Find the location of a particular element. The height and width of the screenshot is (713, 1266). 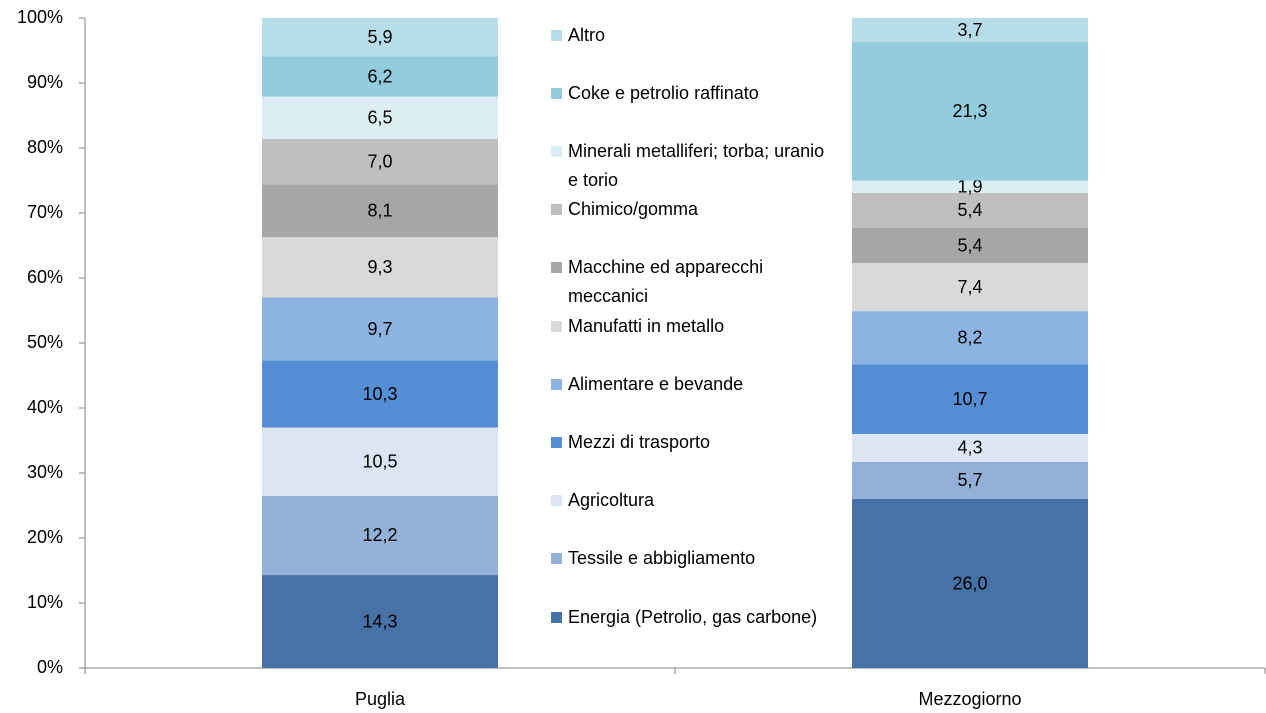

data-label: 7,4 is located at coordinates (969, 287).